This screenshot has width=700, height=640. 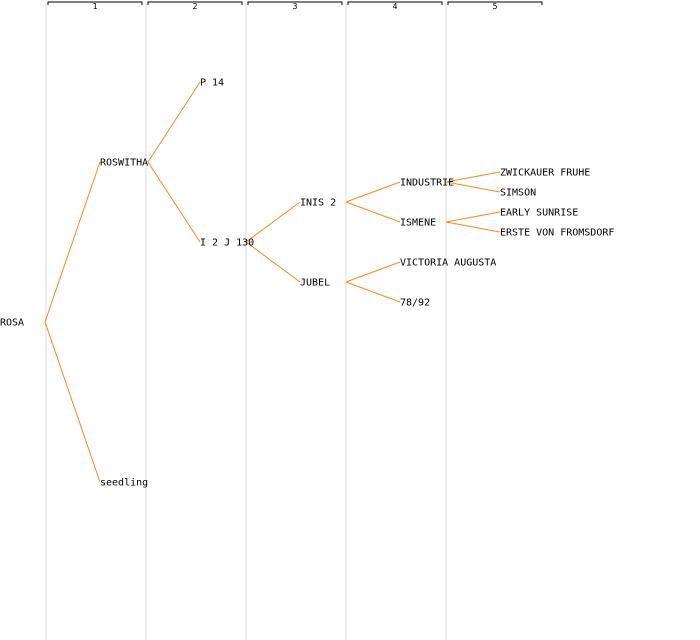 What do you see at coordinates (212, 83) in the screenshot?
I see `node-p14: P 14` at bounding box center [212, 83].